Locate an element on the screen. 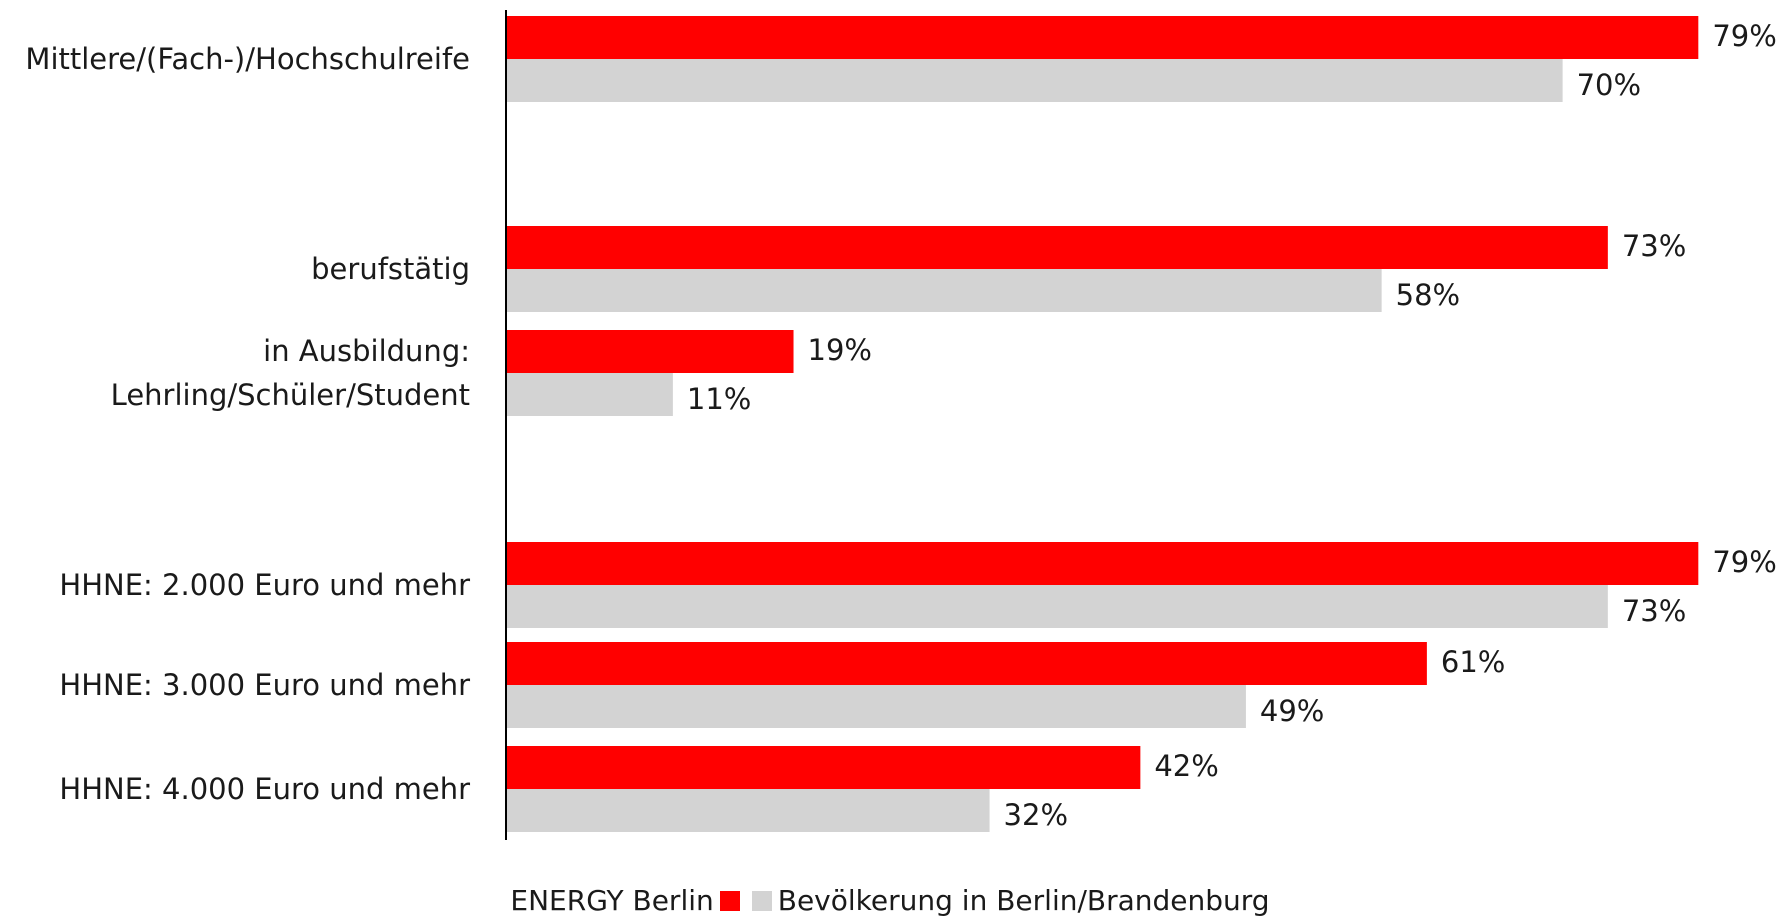 The height and width of the screenshot is (920, 1780). category-label-6: HHNE: 4.000 Euro und mehr is located at coordinates (264, 789).